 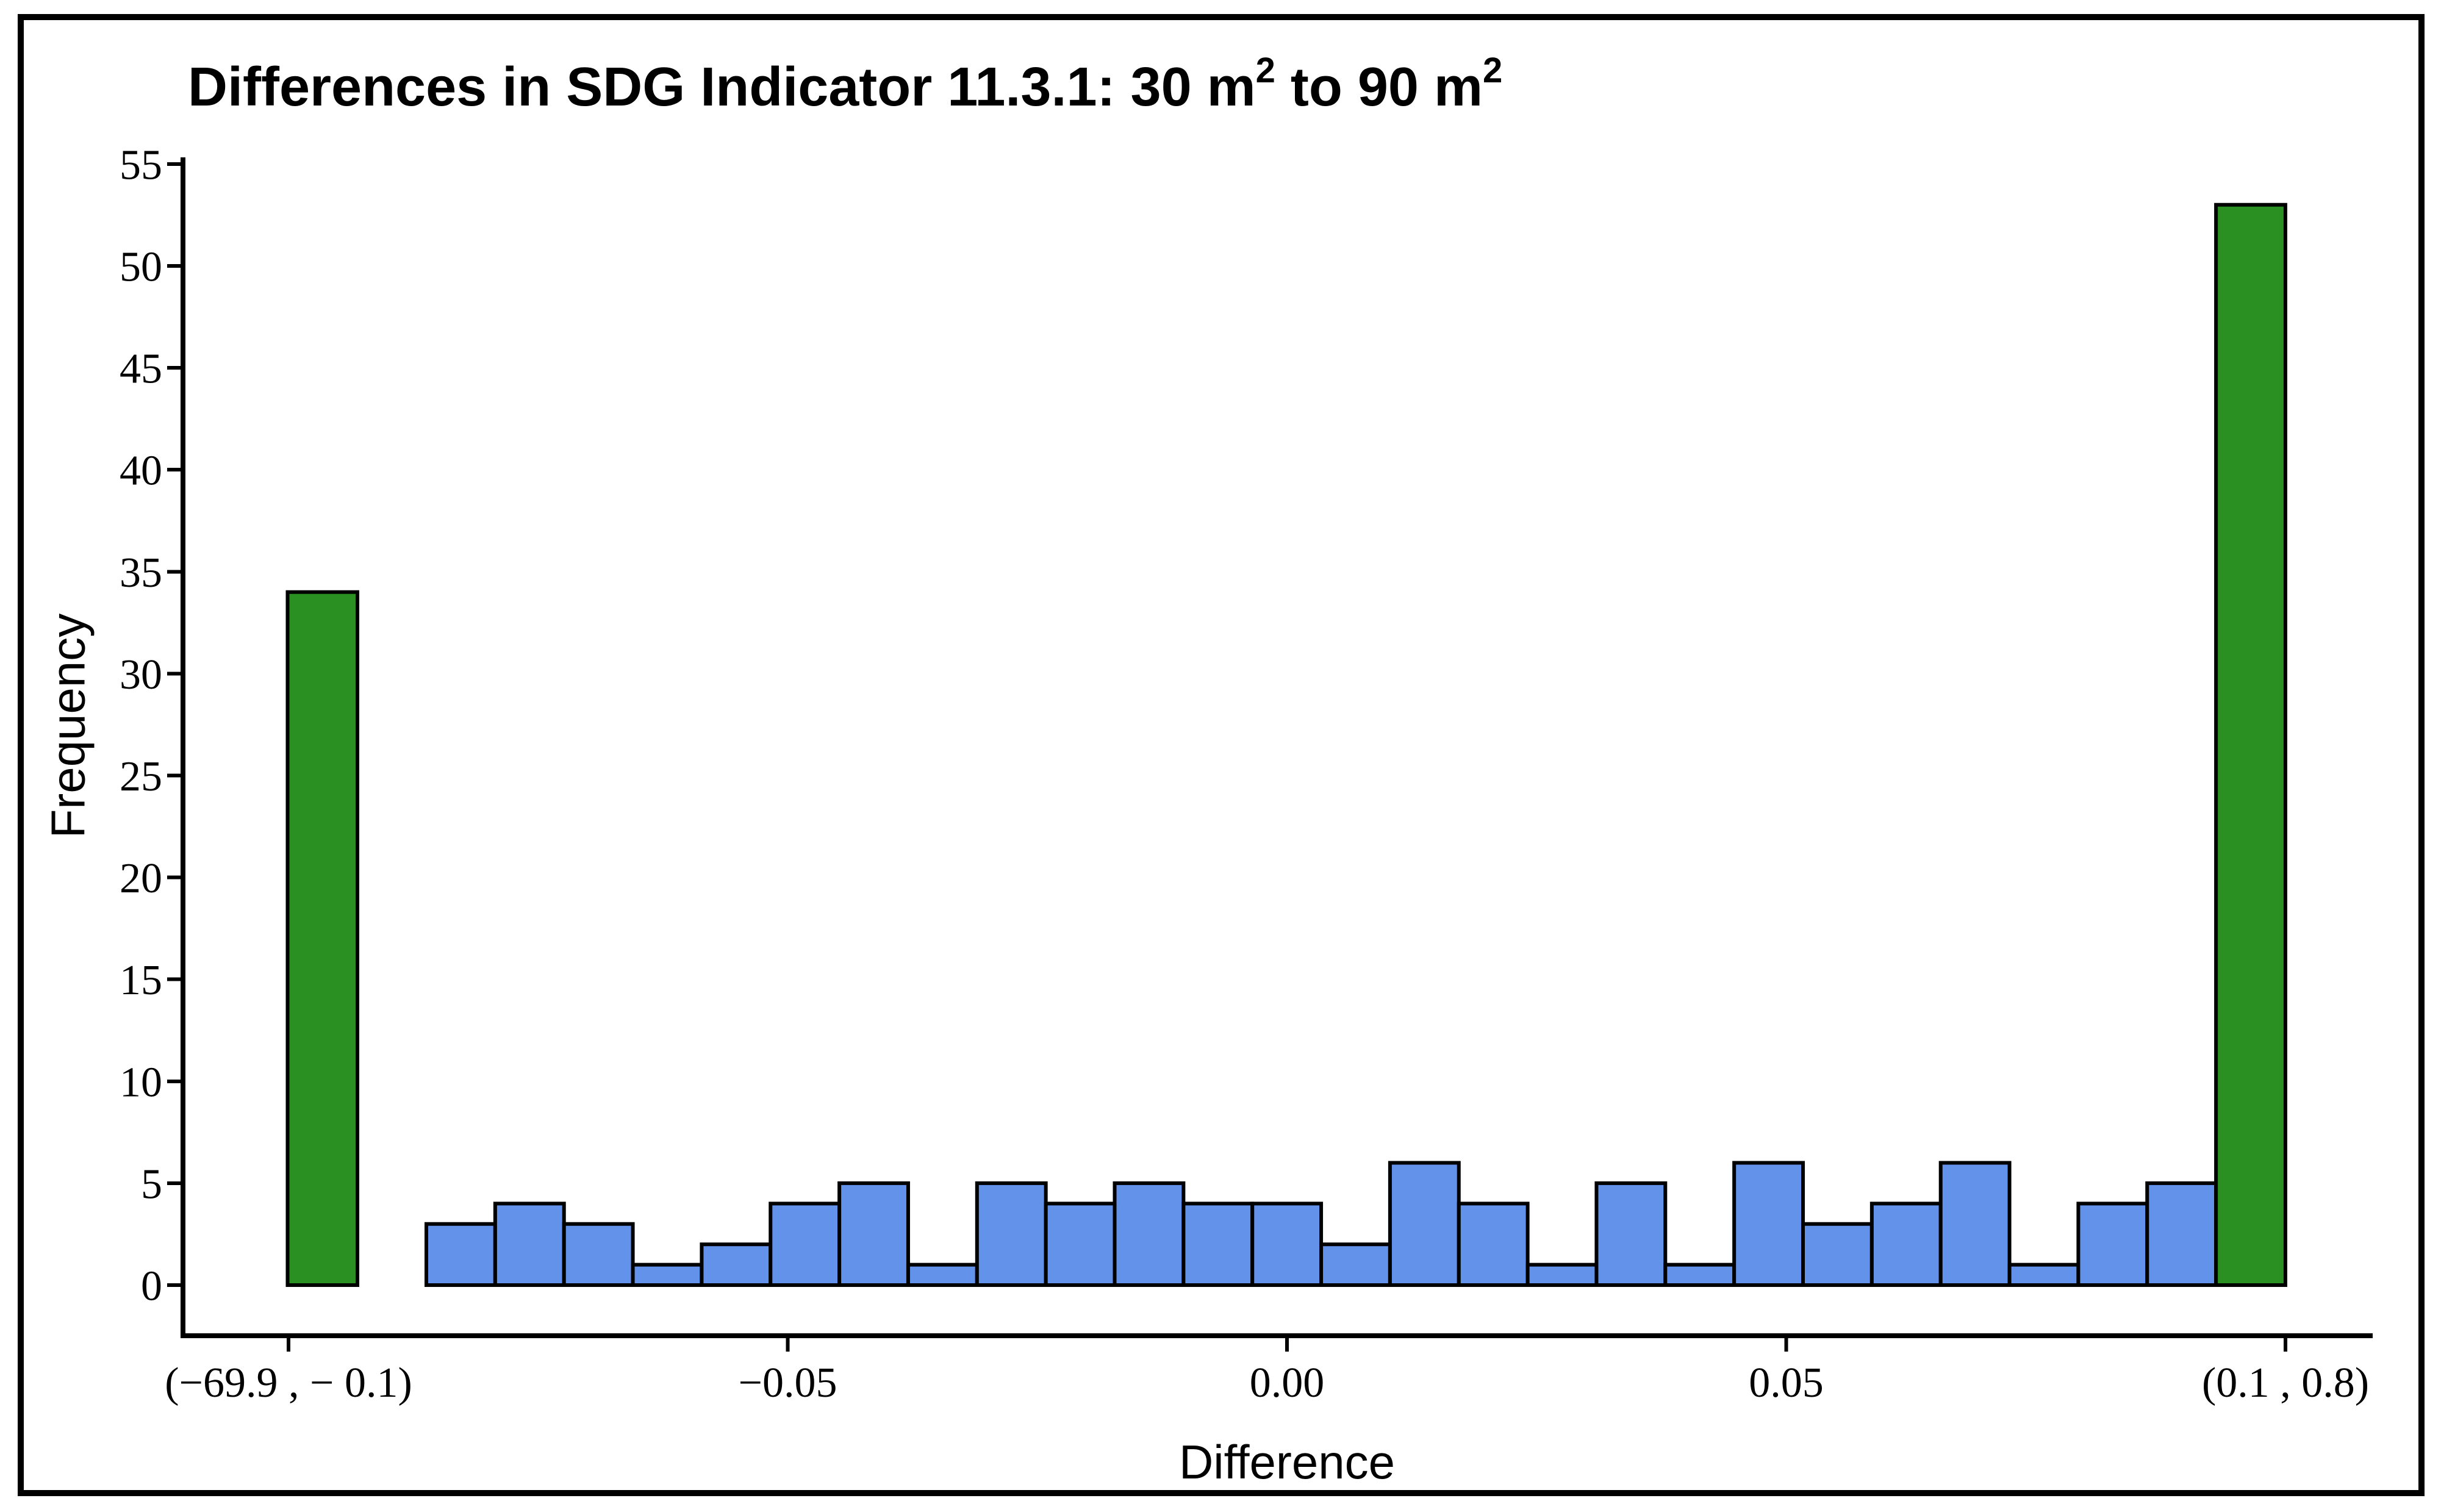 What do you see at coordinates (322, 938) in the screenshot?
I see `histogram-bar-green-low` at bounding box center [322, 938].